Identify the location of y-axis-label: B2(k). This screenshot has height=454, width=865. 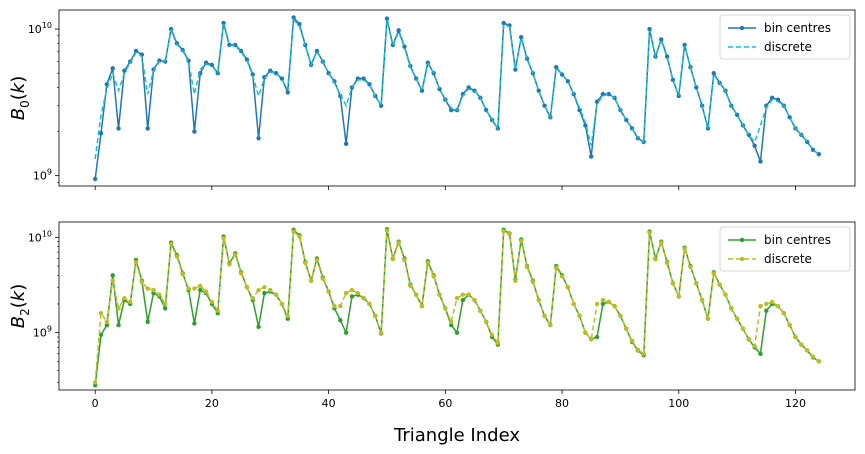
(20, 306).